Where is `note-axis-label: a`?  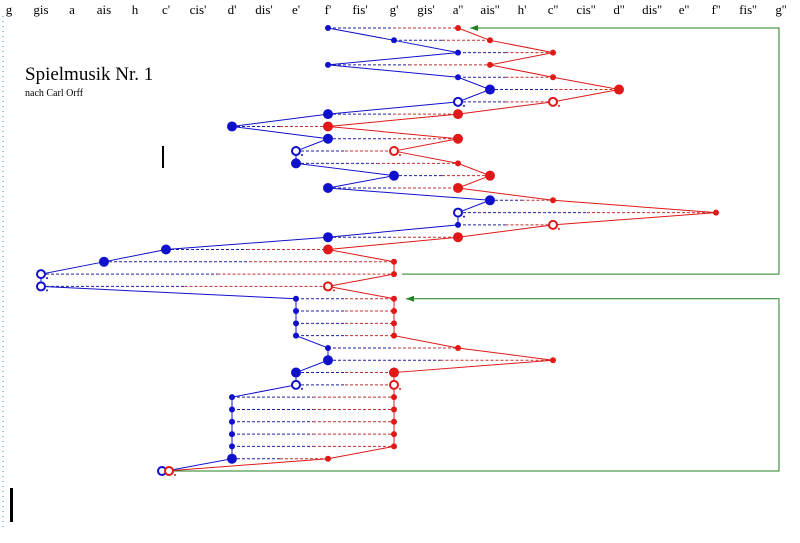 note-axis-label: a is located at coordinates (72, 9).